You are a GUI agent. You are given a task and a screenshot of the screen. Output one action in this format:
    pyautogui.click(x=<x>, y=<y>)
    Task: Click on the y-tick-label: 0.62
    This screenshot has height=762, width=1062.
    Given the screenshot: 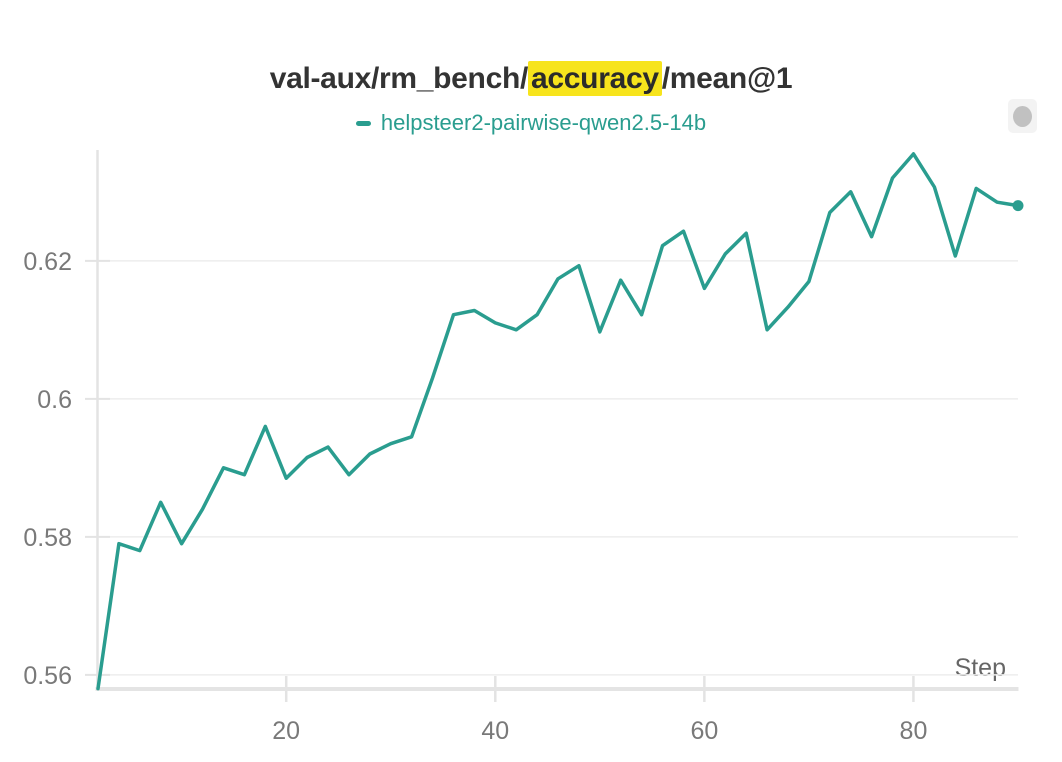 What is the action you would take?
    pyautogui.click(x=47, y=262)
    